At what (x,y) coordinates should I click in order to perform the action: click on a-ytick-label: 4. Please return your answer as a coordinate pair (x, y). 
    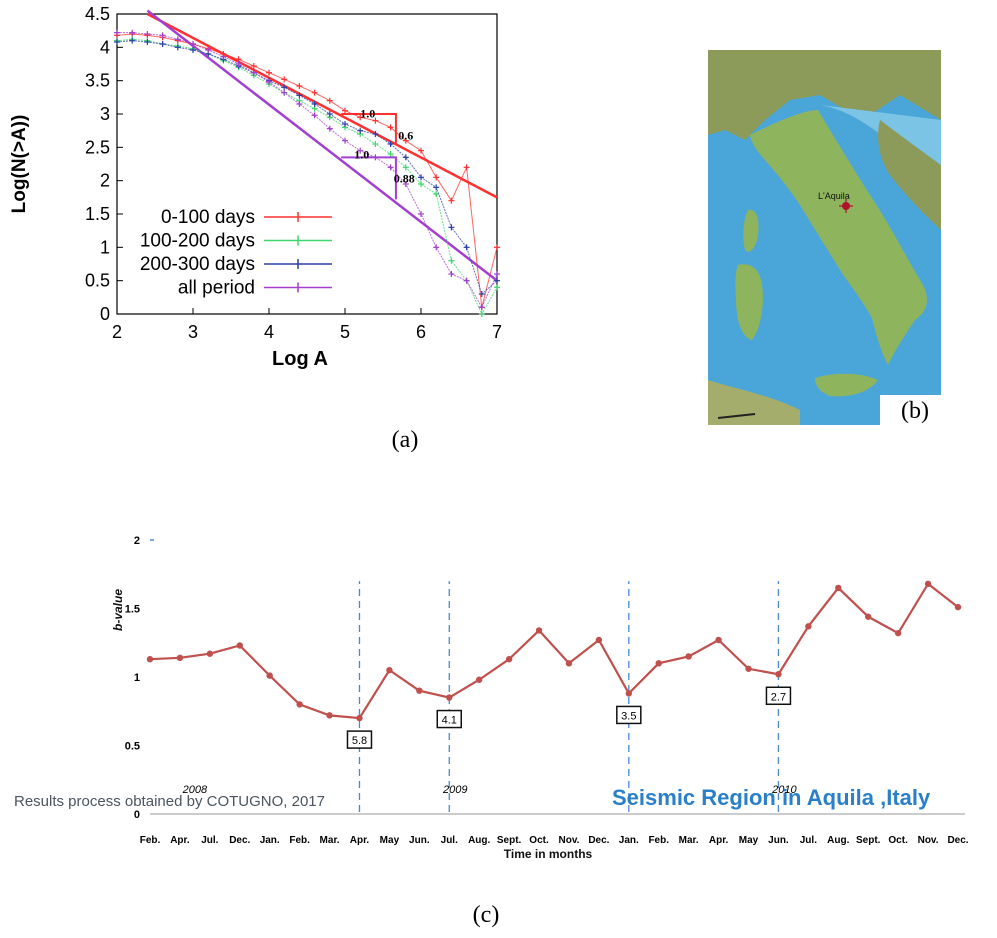
    Looking at the image, I should click on (105, 47).